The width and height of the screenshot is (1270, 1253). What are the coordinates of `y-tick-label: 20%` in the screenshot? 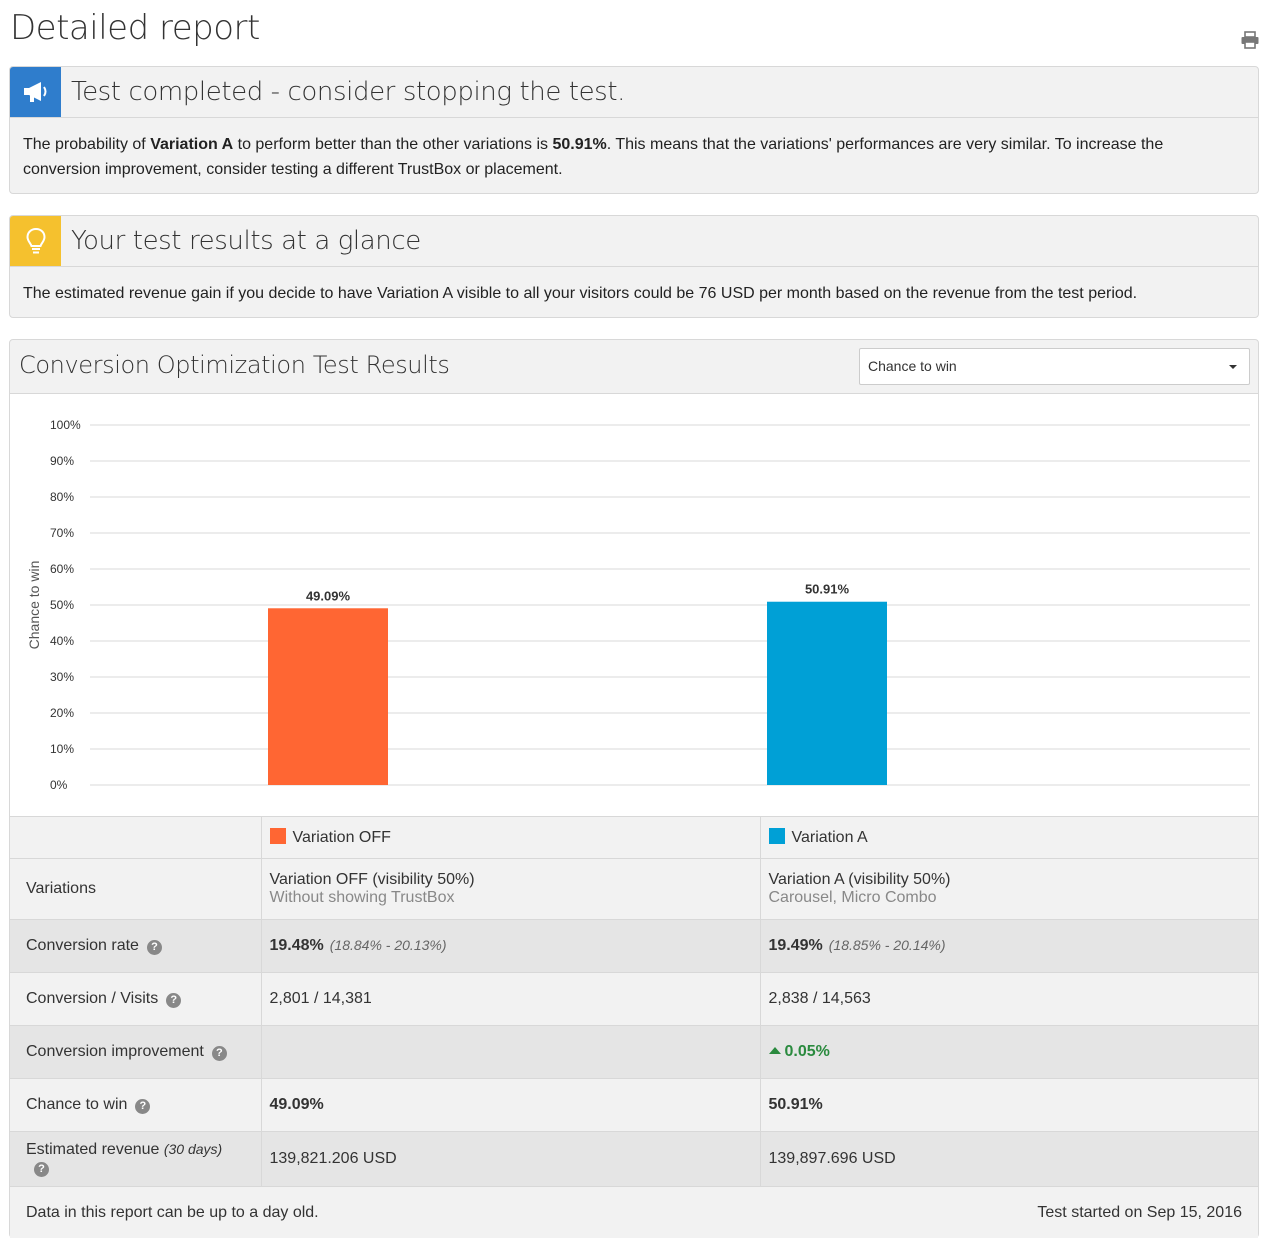 It's located at (62, 713).